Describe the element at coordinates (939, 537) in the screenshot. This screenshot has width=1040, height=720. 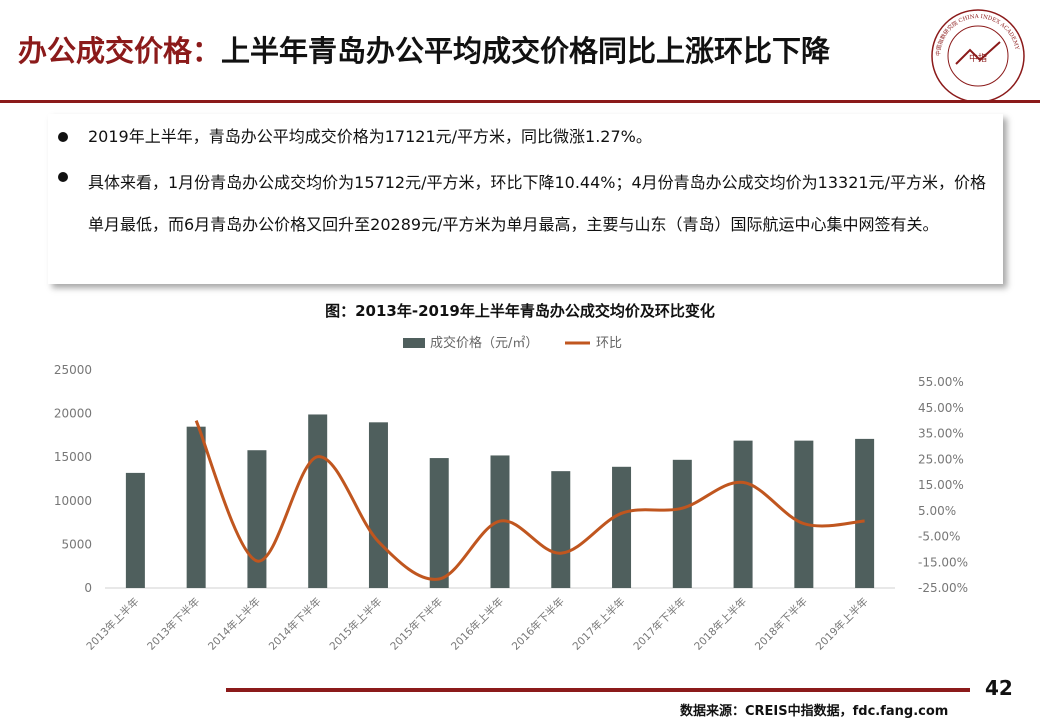
I see `right-axis-tick-label: -5.00%` at that location.